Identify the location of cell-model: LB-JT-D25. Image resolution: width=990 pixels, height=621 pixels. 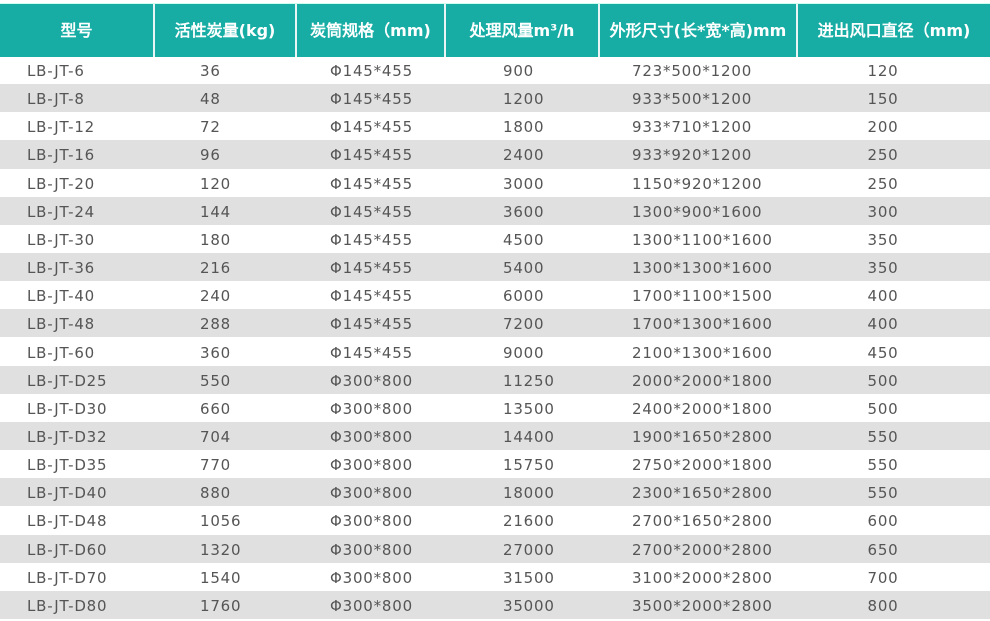
(67, 380).